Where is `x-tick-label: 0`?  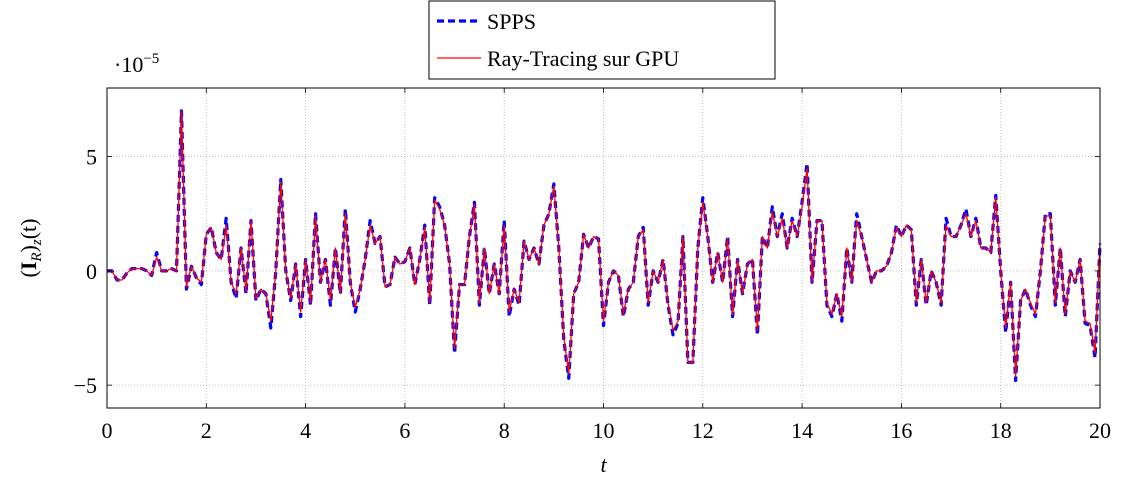
x-tick-label: 0 is located at coordinates (107, 430).